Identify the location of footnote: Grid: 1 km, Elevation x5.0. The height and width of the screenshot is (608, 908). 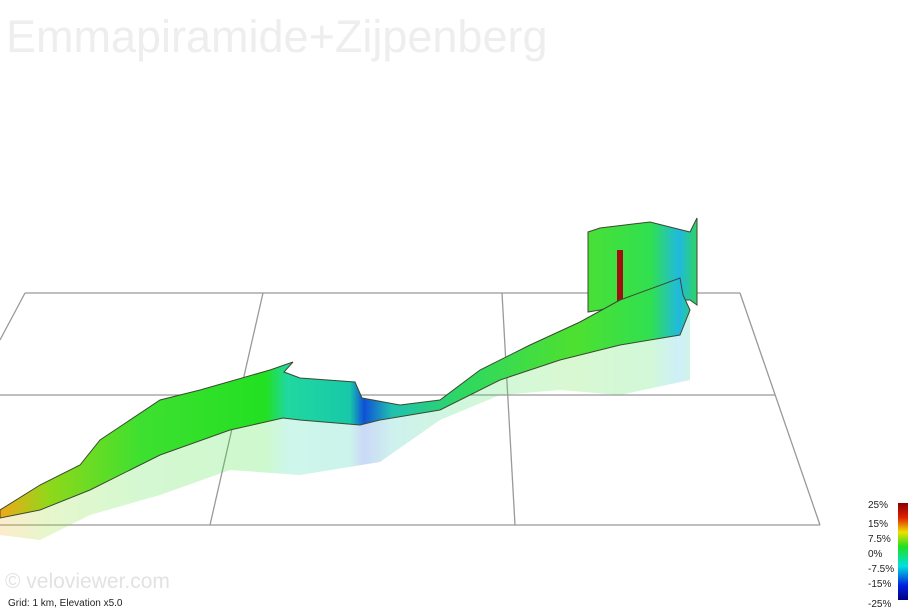
(65, 603).